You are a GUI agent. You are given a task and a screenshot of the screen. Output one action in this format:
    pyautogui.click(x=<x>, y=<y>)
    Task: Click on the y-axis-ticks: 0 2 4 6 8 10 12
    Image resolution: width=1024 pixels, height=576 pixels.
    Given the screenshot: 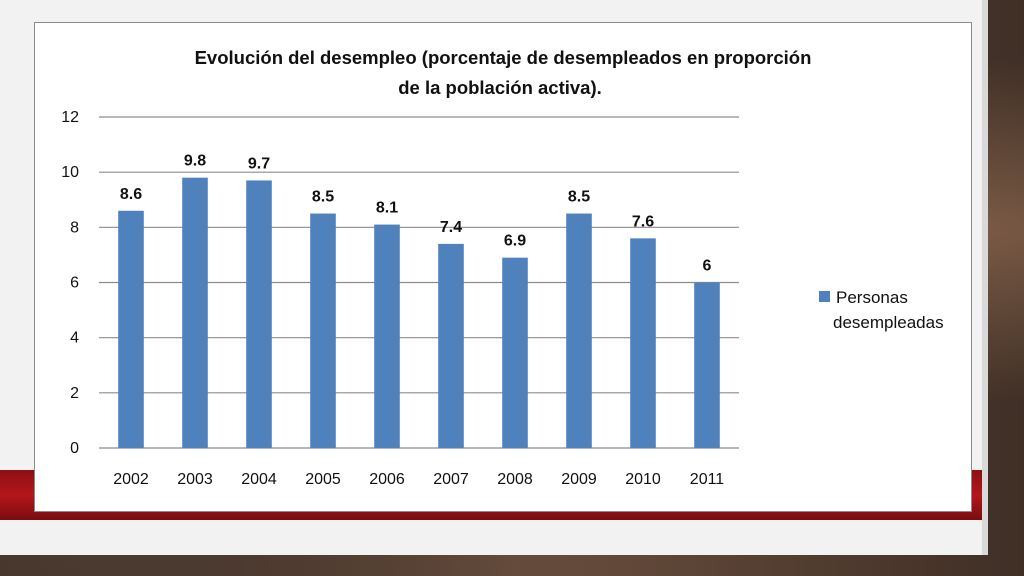 What is the action you would take?
    pyautogui.click(x=70, y=283)
    